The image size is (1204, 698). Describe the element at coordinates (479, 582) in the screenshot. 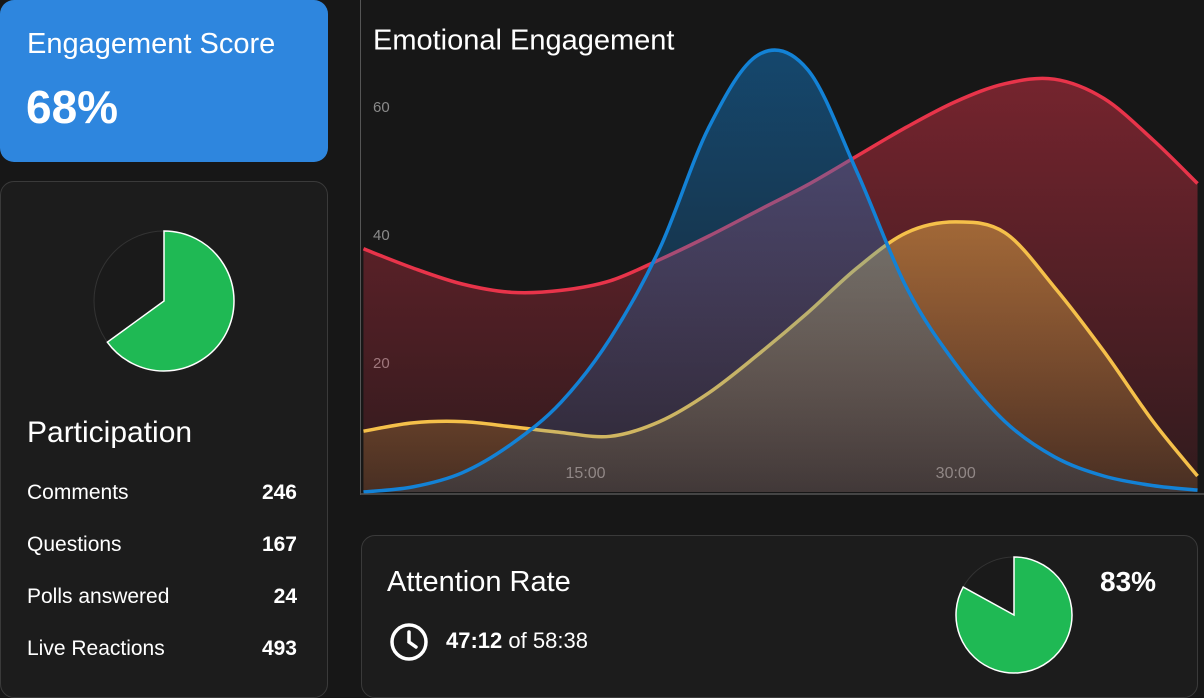

I see `attention-title: Attention Rate` at that location.